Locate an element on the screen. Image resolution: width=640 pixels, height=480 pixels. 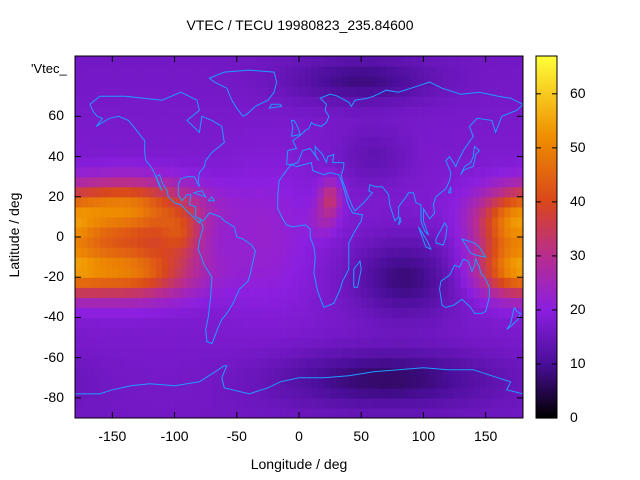
x-tick-label: 50 is located at coordinates (361, 436).